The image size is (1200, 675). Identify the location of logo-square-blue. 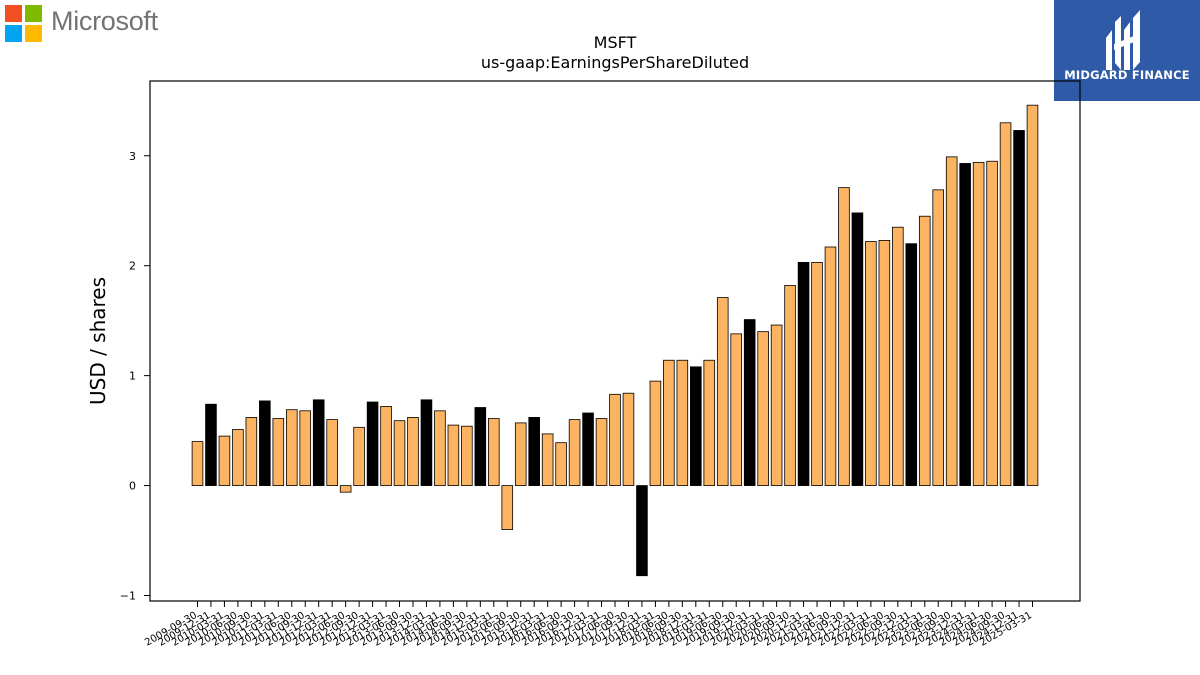
(13, 33).